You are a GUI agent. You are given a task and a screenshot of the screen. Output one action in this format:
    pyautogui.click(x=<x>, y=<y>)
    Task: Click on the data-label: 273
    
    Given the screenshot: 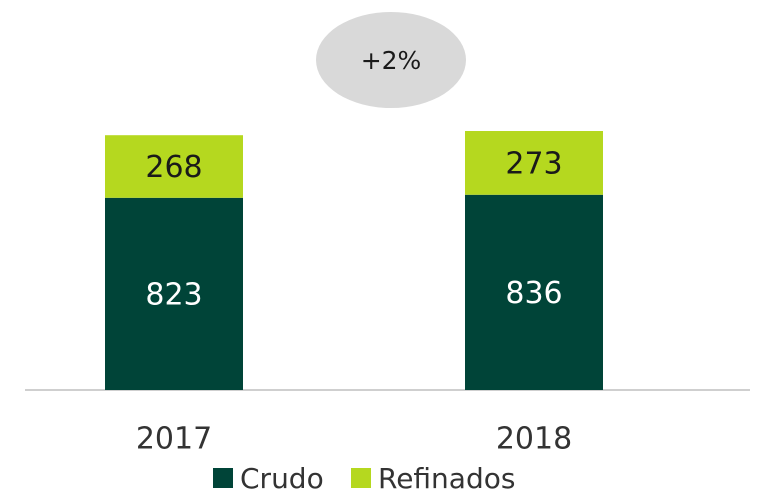 What is the action you would take?
    pyautogui.click(x=533, y=163)
    